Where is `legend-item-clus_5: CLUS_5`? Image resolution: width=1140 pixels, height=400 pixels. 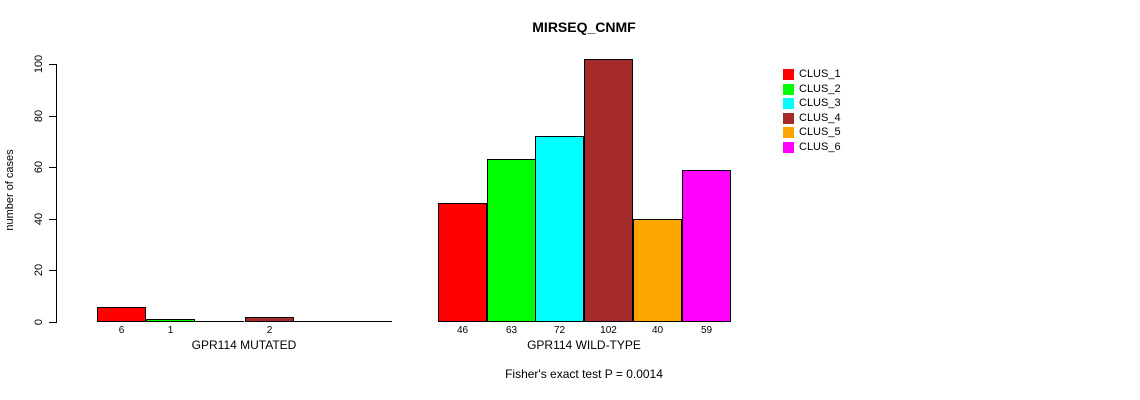
legend-item-clus_5: CLUS_5 is located at coordinates (812, 132).